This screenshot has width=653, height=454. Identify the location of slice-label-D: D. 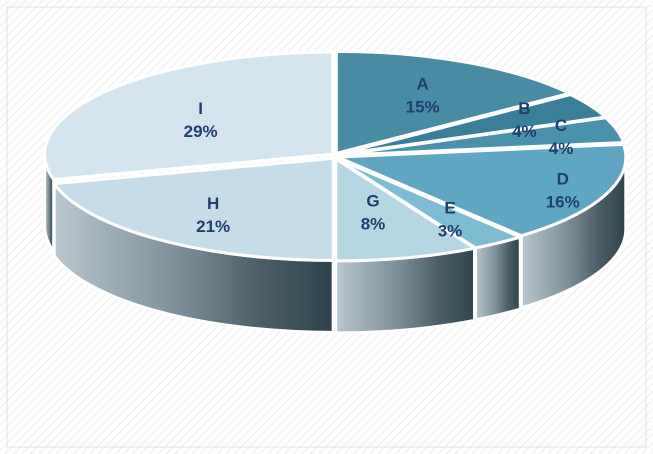
(563, 179).